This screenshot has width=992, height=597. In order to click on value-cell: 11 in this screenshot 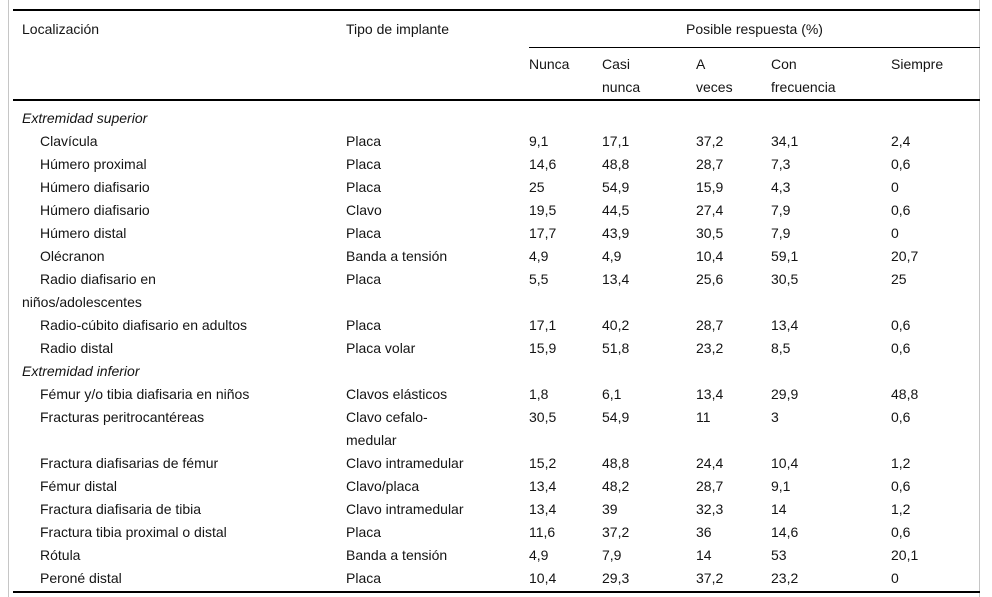, I will do `click(703, 417)`.